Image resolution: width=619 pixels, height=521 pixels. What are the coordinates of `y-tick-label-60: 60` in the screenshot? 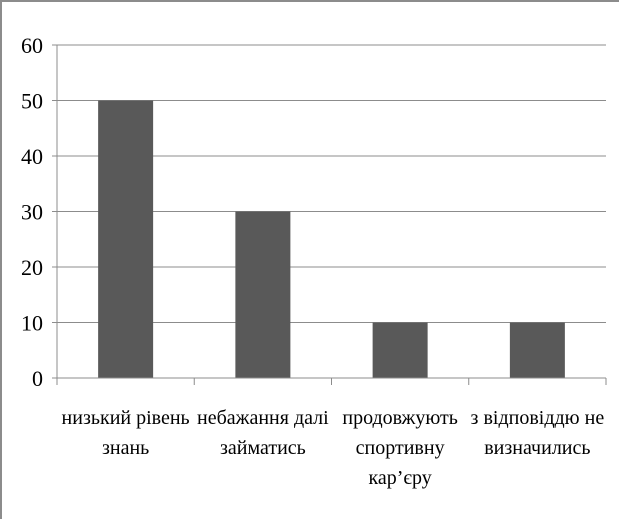 It's located at (32, 45).